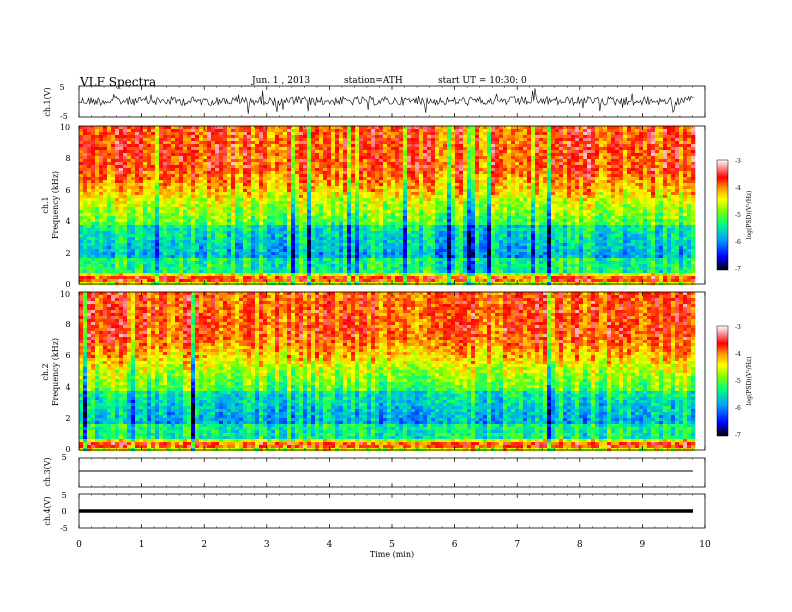  Describe the element at coordinates (142, 545) in the screenshot. I see `time-tick-label-1: 1` at that location.